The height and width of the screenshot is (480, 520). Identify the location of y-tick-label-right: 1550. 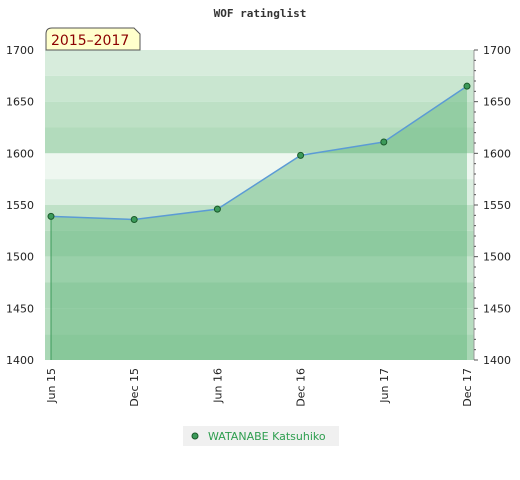
(497, 205).